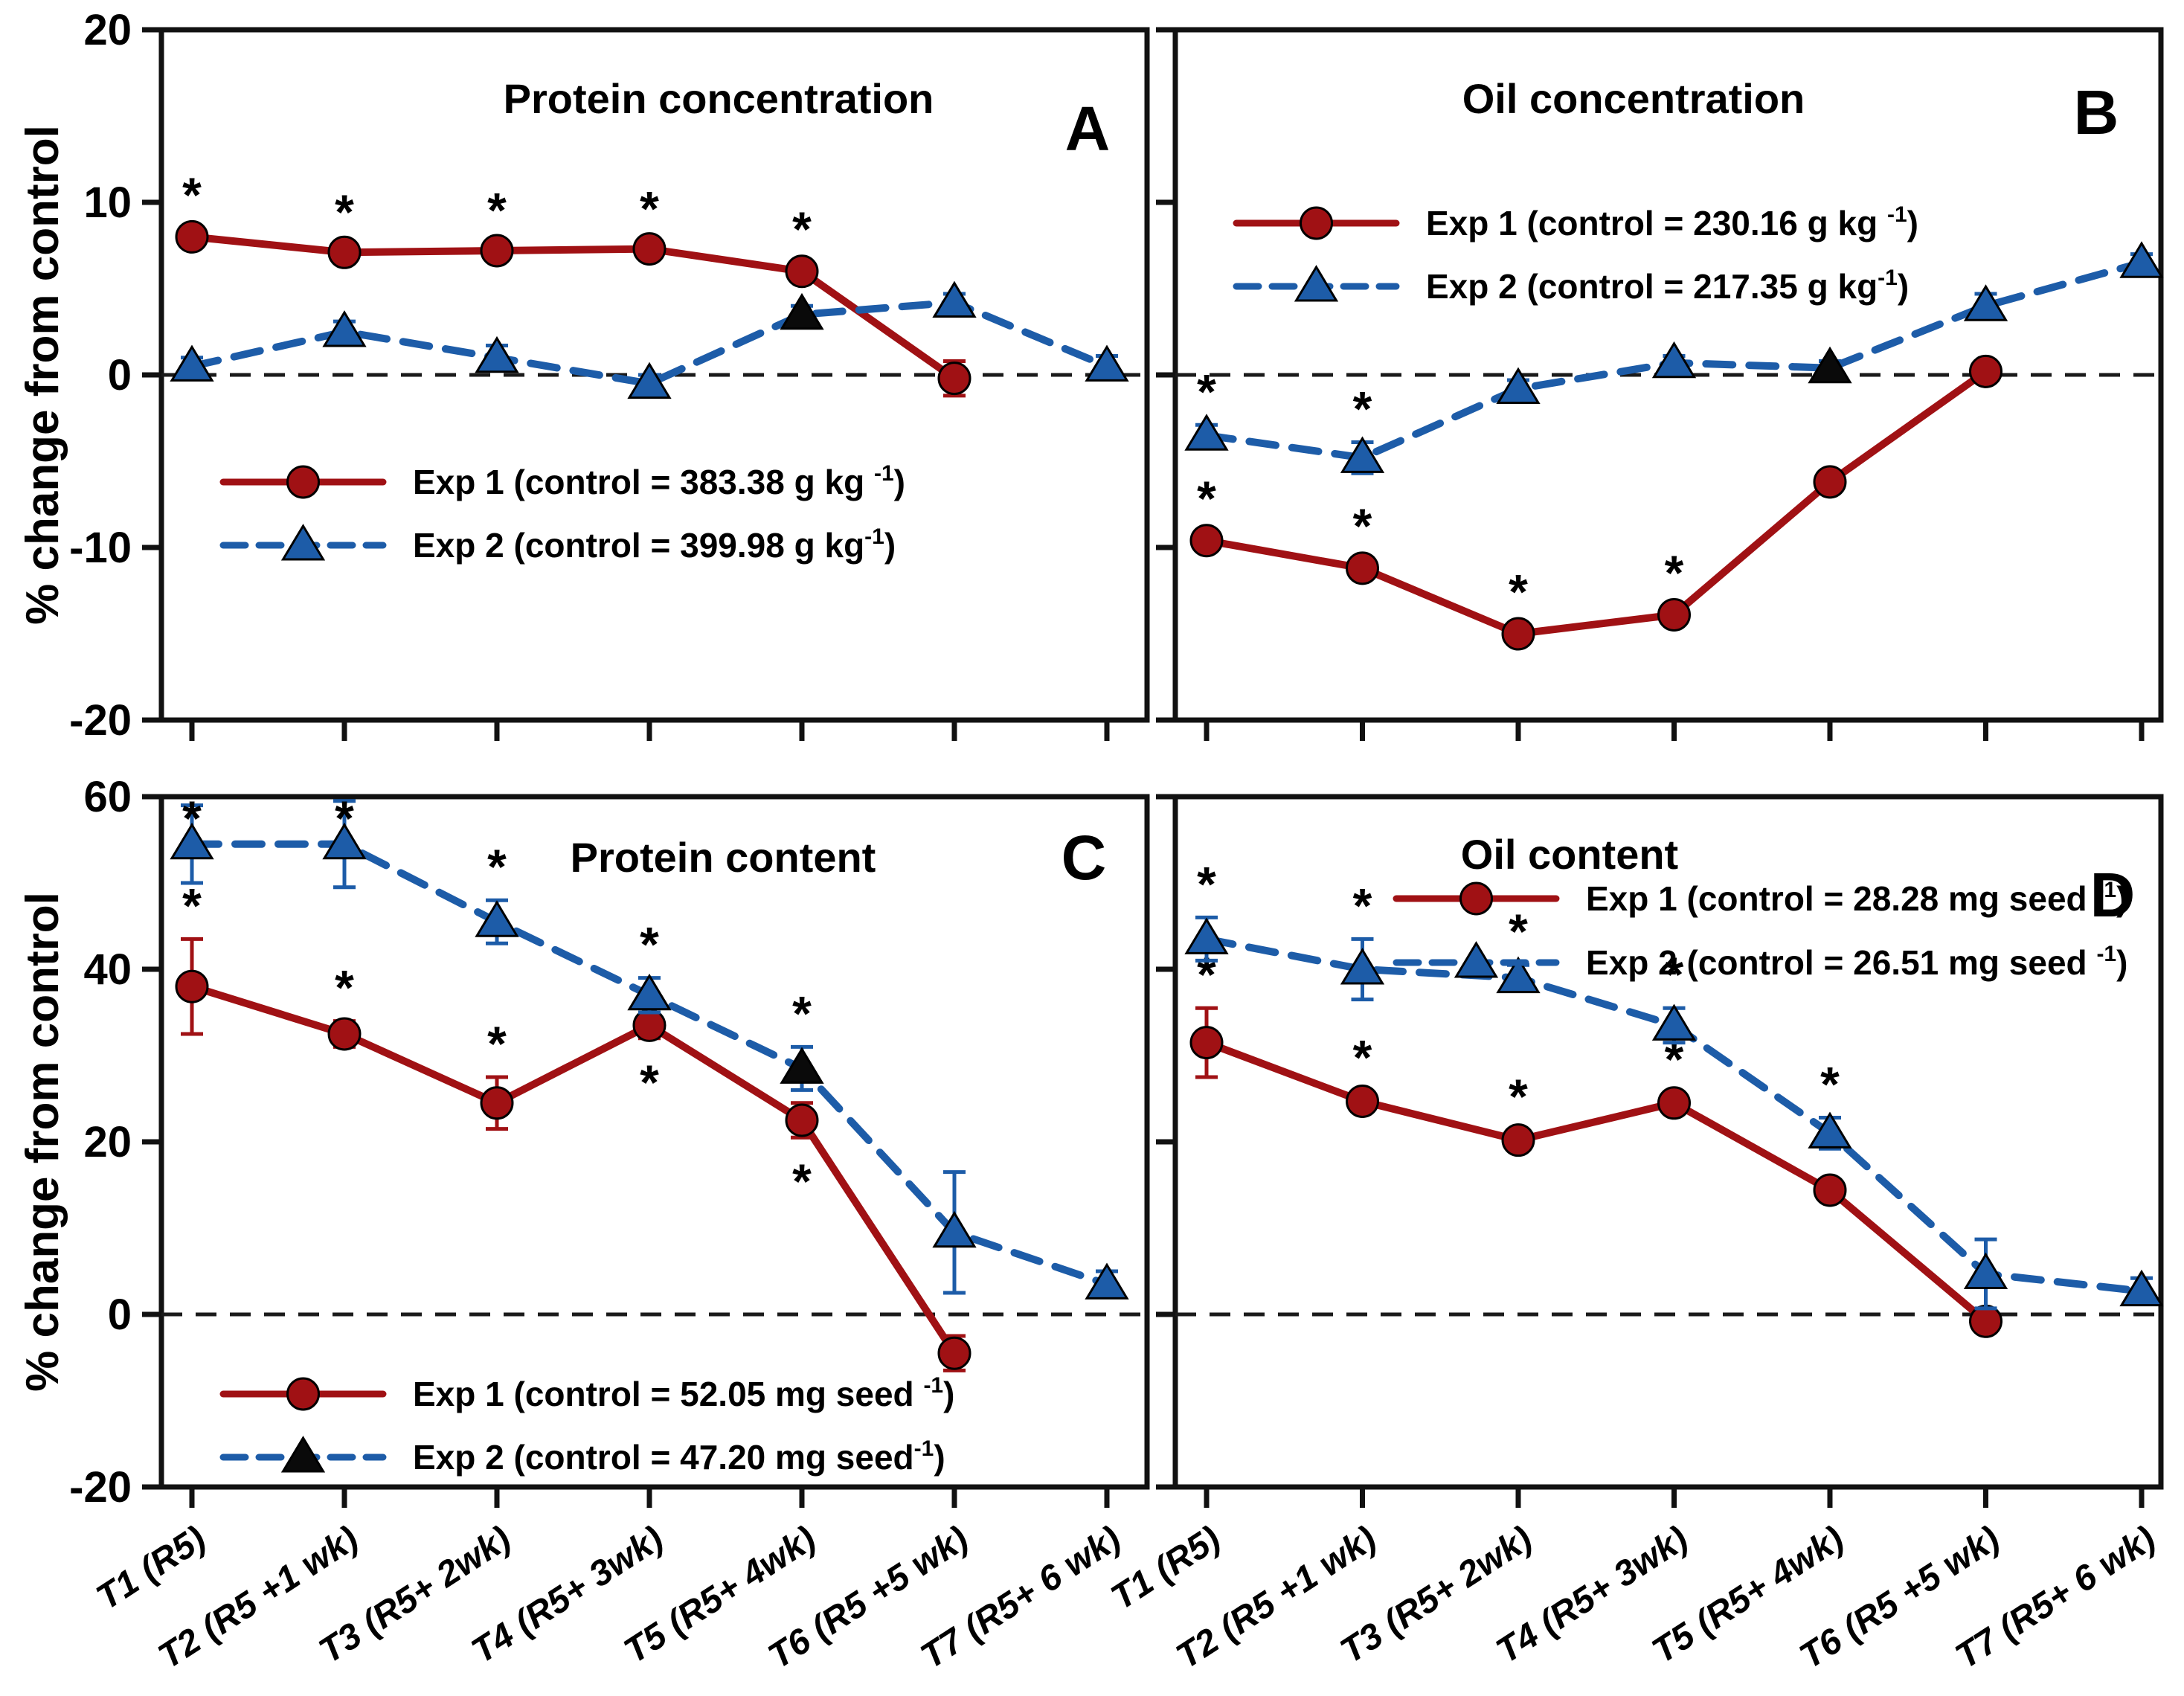 The image size is (2184, 1696). What do you see at coordinates (1760, 898) in the screenshot?
I see `legend-item-exp1: Exp 1 (control = 28.28 mg seed -1)` at bounding box center [1760, 898].